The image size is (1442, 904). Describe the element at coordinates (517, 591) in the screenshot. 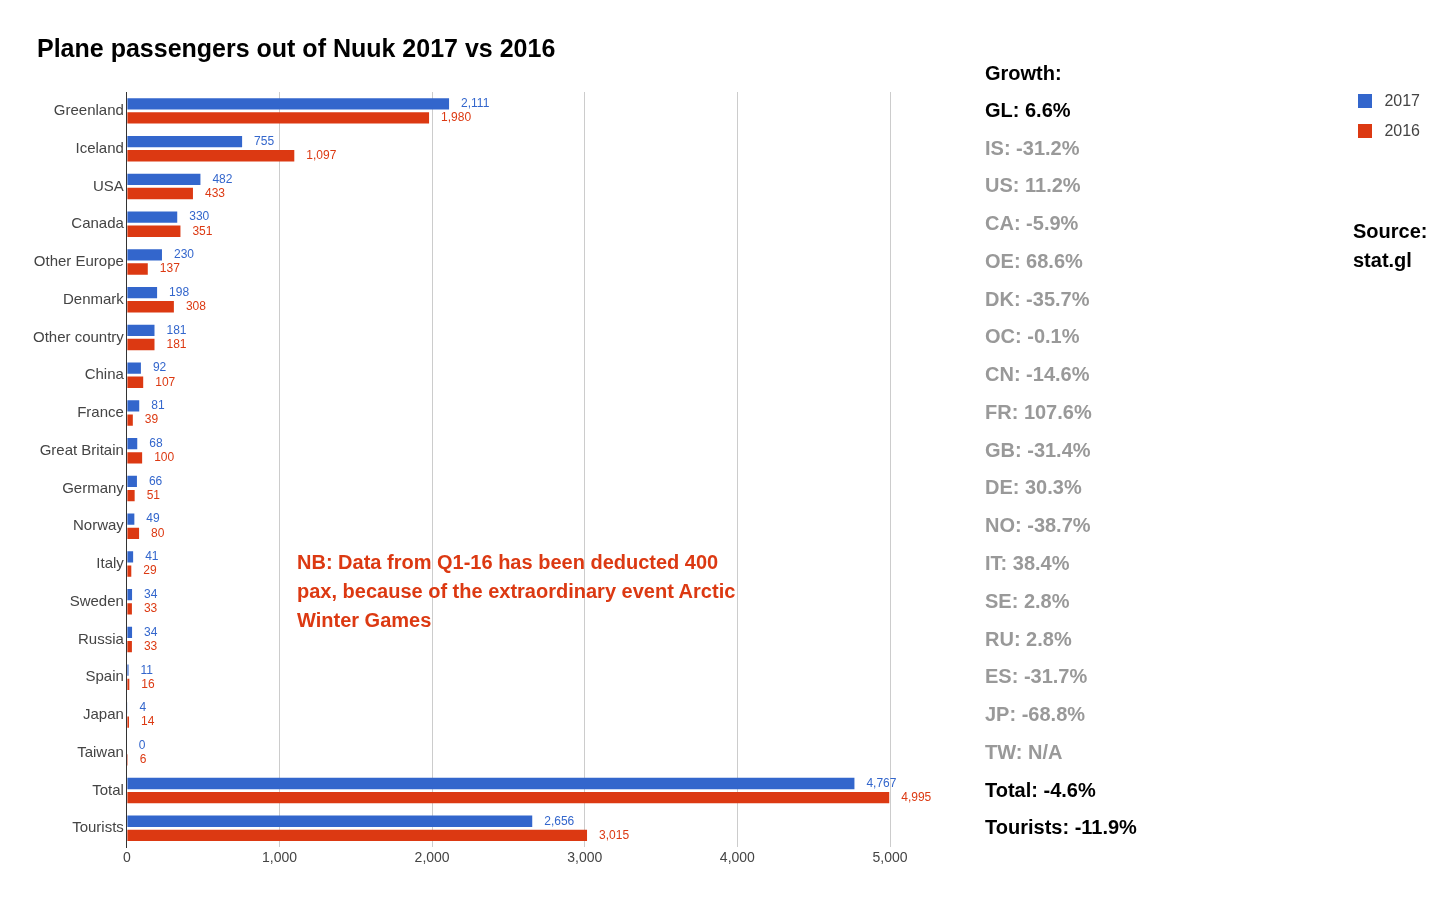

I see `annotation: NB: Data from Q1-16 has been deducted 400 pax, because of the extraordinary event Arctic Winter Games` at that location.